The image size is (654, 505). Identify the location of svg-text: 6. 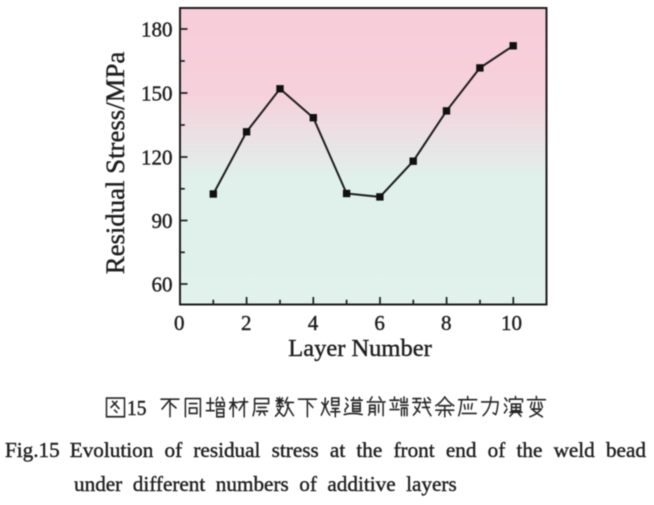
(379, 323).